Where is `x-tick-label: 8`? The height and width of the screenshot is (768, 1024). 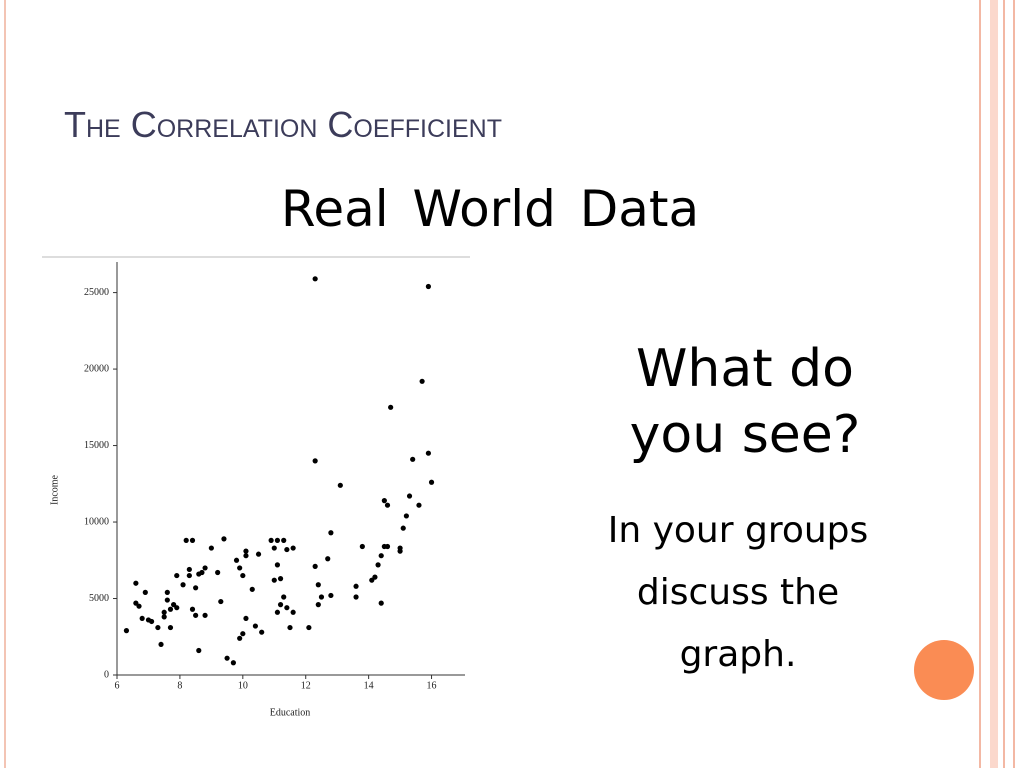 x-tick-label: 8 is located at coordinates (179, 685).